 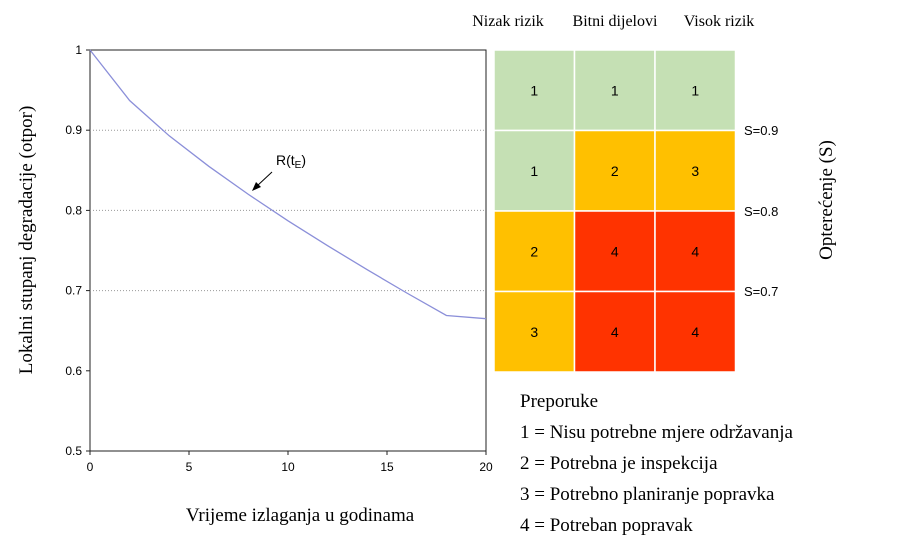 What do you see at coordinates (761, 130) in the screenshot?
I see `threshold-label-0.9: S=0.9` at bounding box center [761, 130].